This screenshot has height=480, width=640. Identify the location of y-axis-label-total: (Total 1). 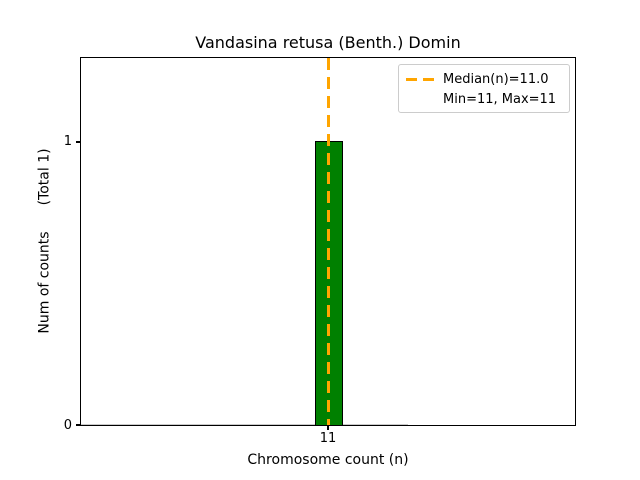
(44, 177).